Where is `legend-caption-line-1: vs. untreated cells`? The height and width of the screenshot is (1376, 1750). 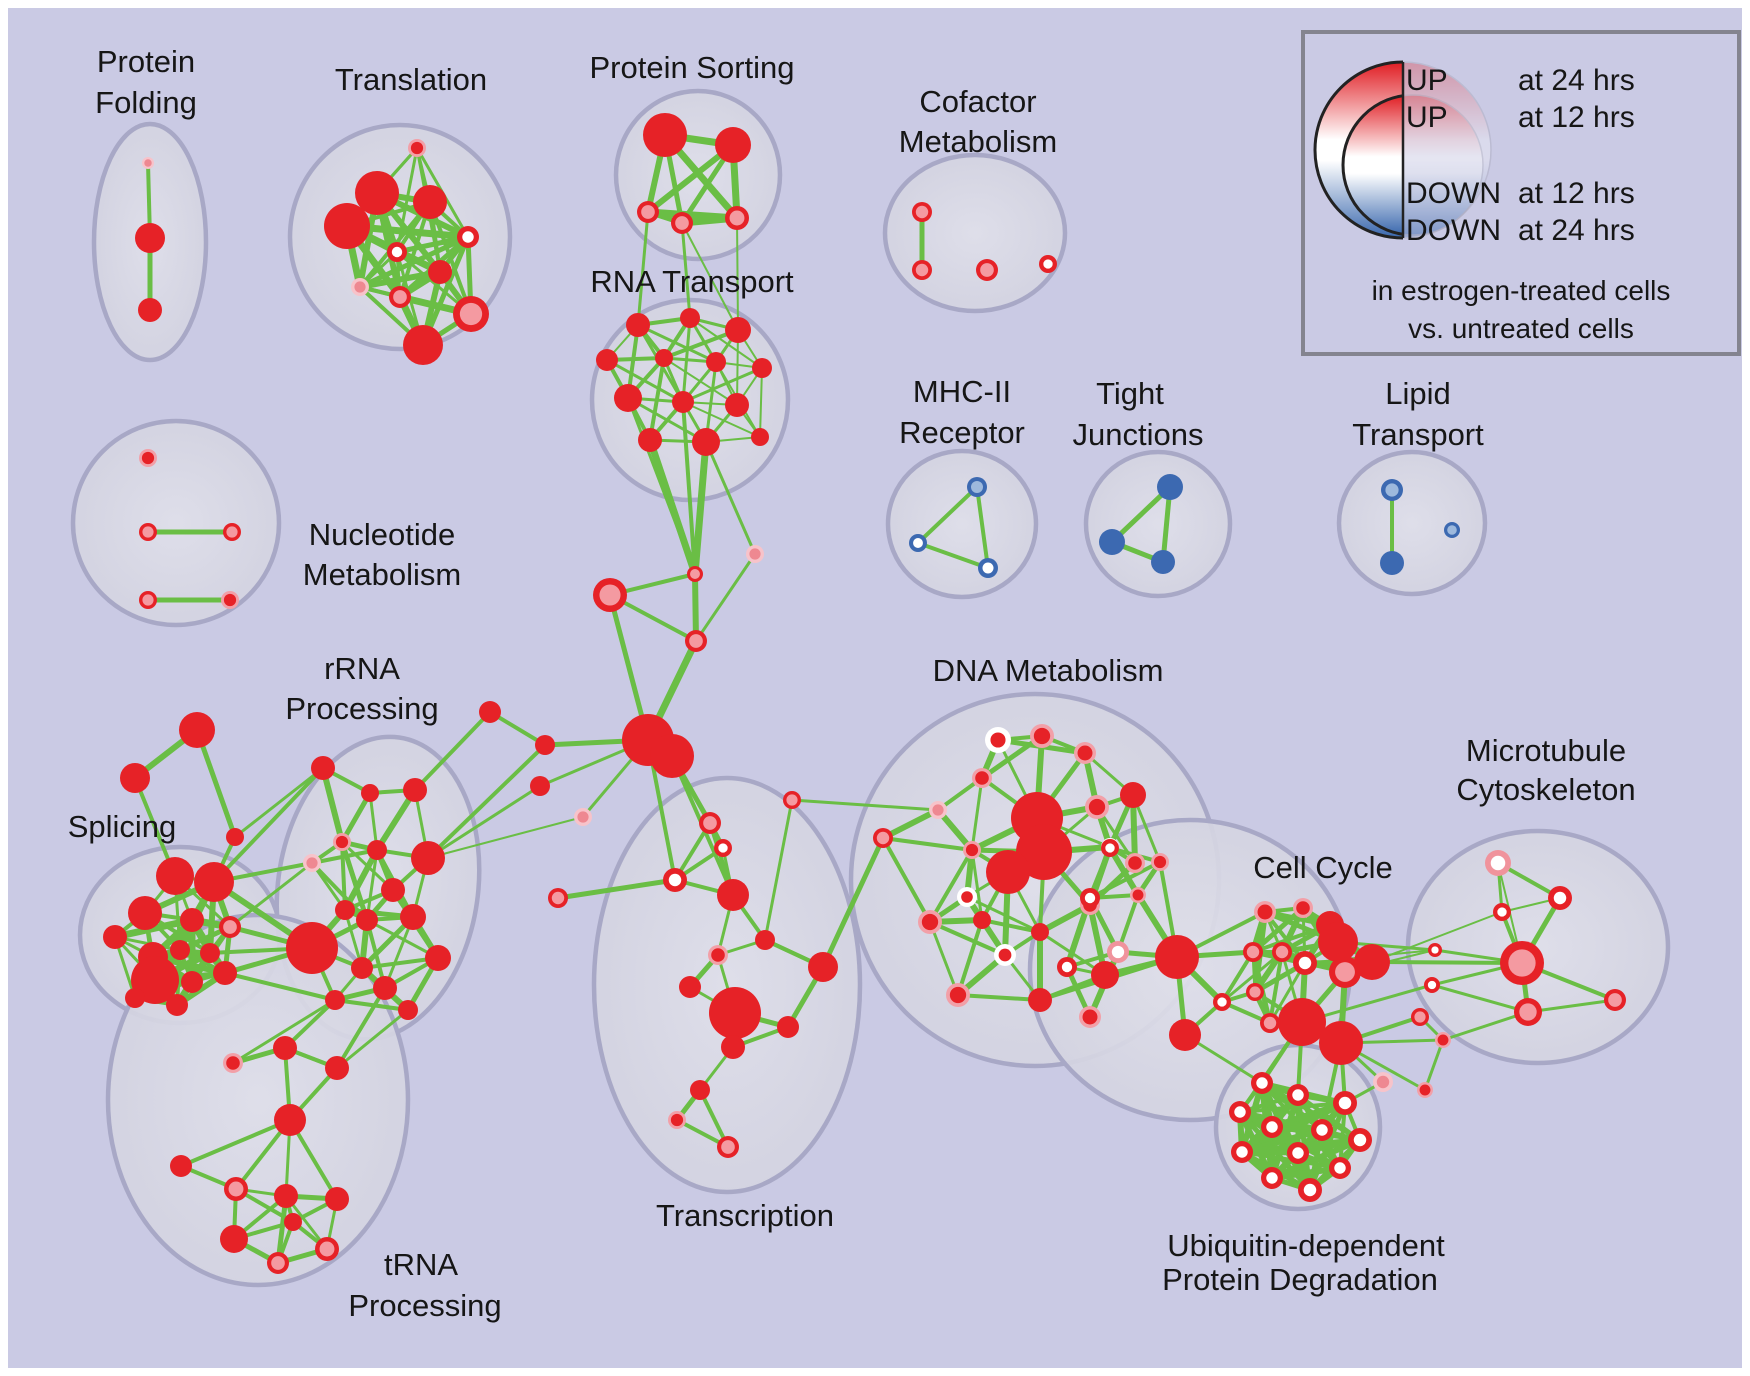
legend-caption-line-1: vs. untreated cells is located at coordinates (1521, 328).